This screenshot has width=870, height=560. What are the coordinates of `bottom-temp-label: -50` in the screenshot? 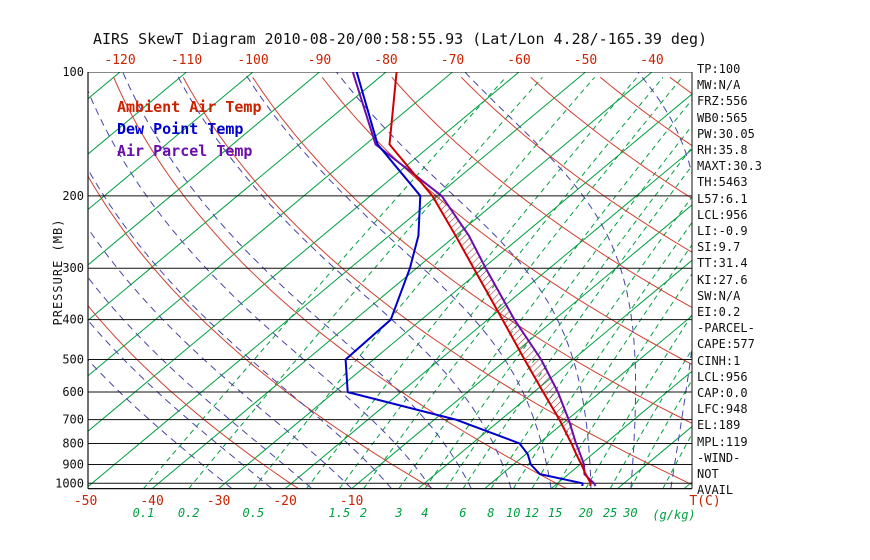 It's located at (85, 501).